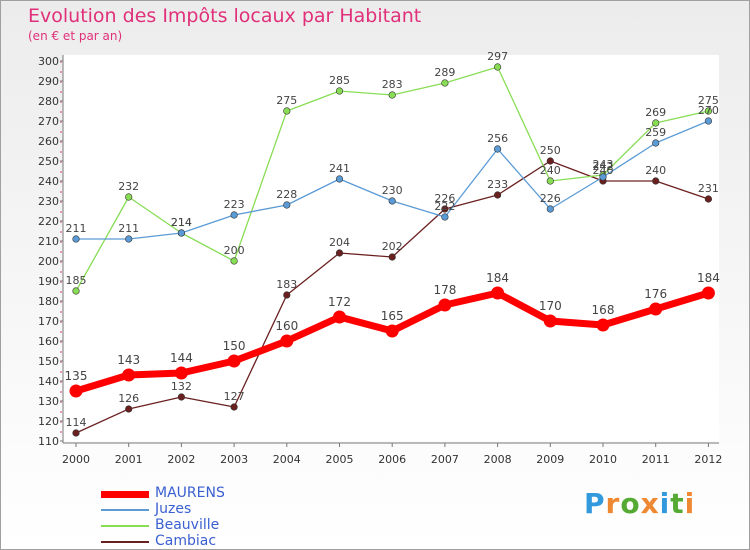 The width and height of the screenshot is (750, 550). What do you see at coordinates (48, 421) in the screenshot?
I see `y-tick-label: 120` at bounding box center [48, 421].